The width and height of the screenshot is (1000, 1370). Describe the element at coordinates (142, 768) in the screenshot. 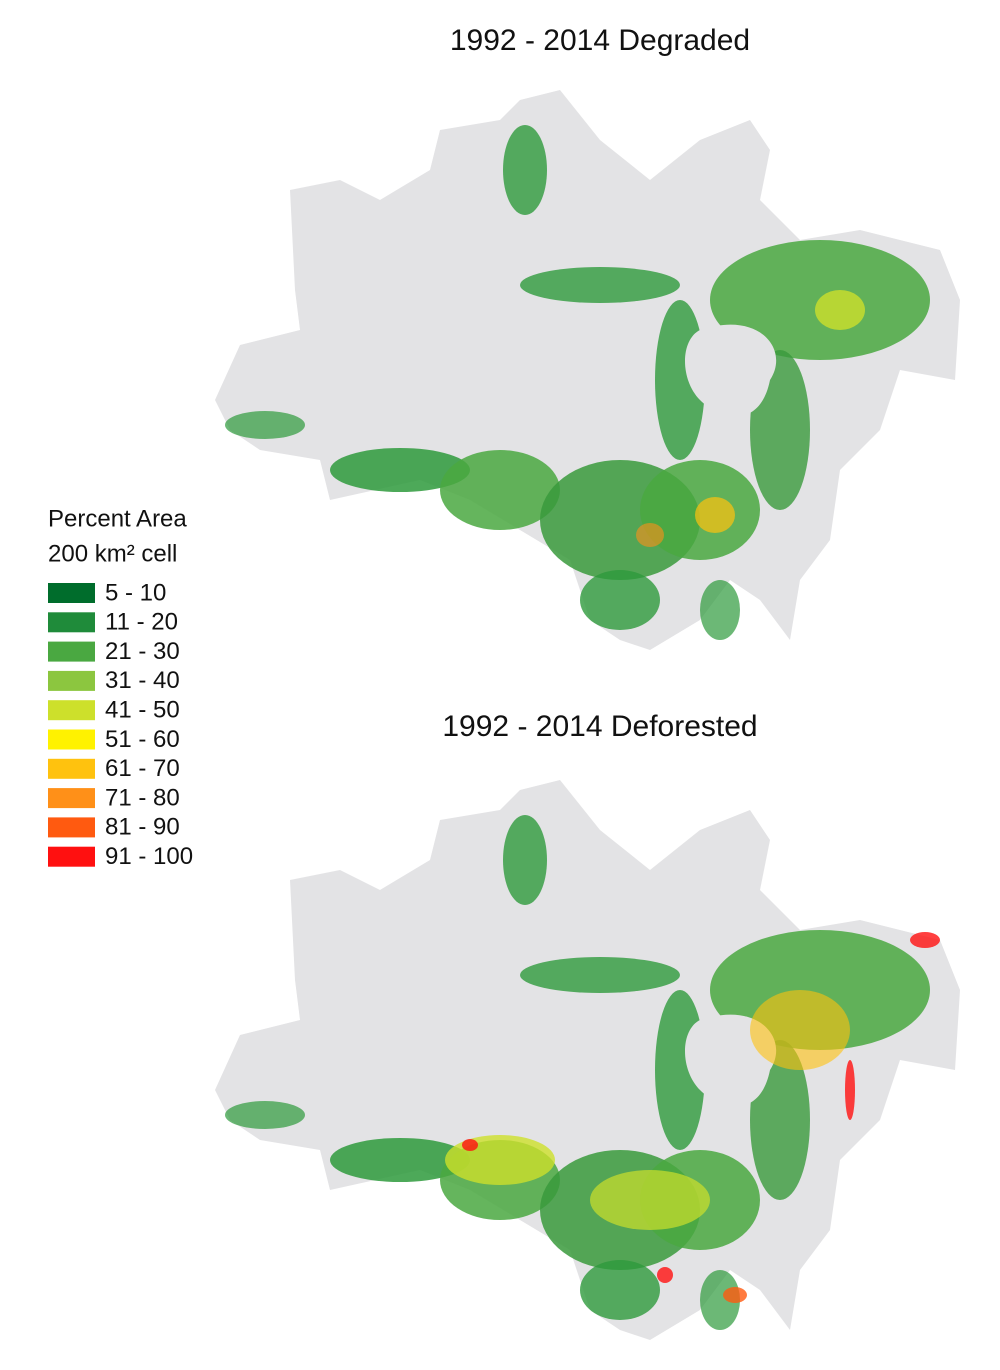

I see `legend-label: 61 - 70` at that location.